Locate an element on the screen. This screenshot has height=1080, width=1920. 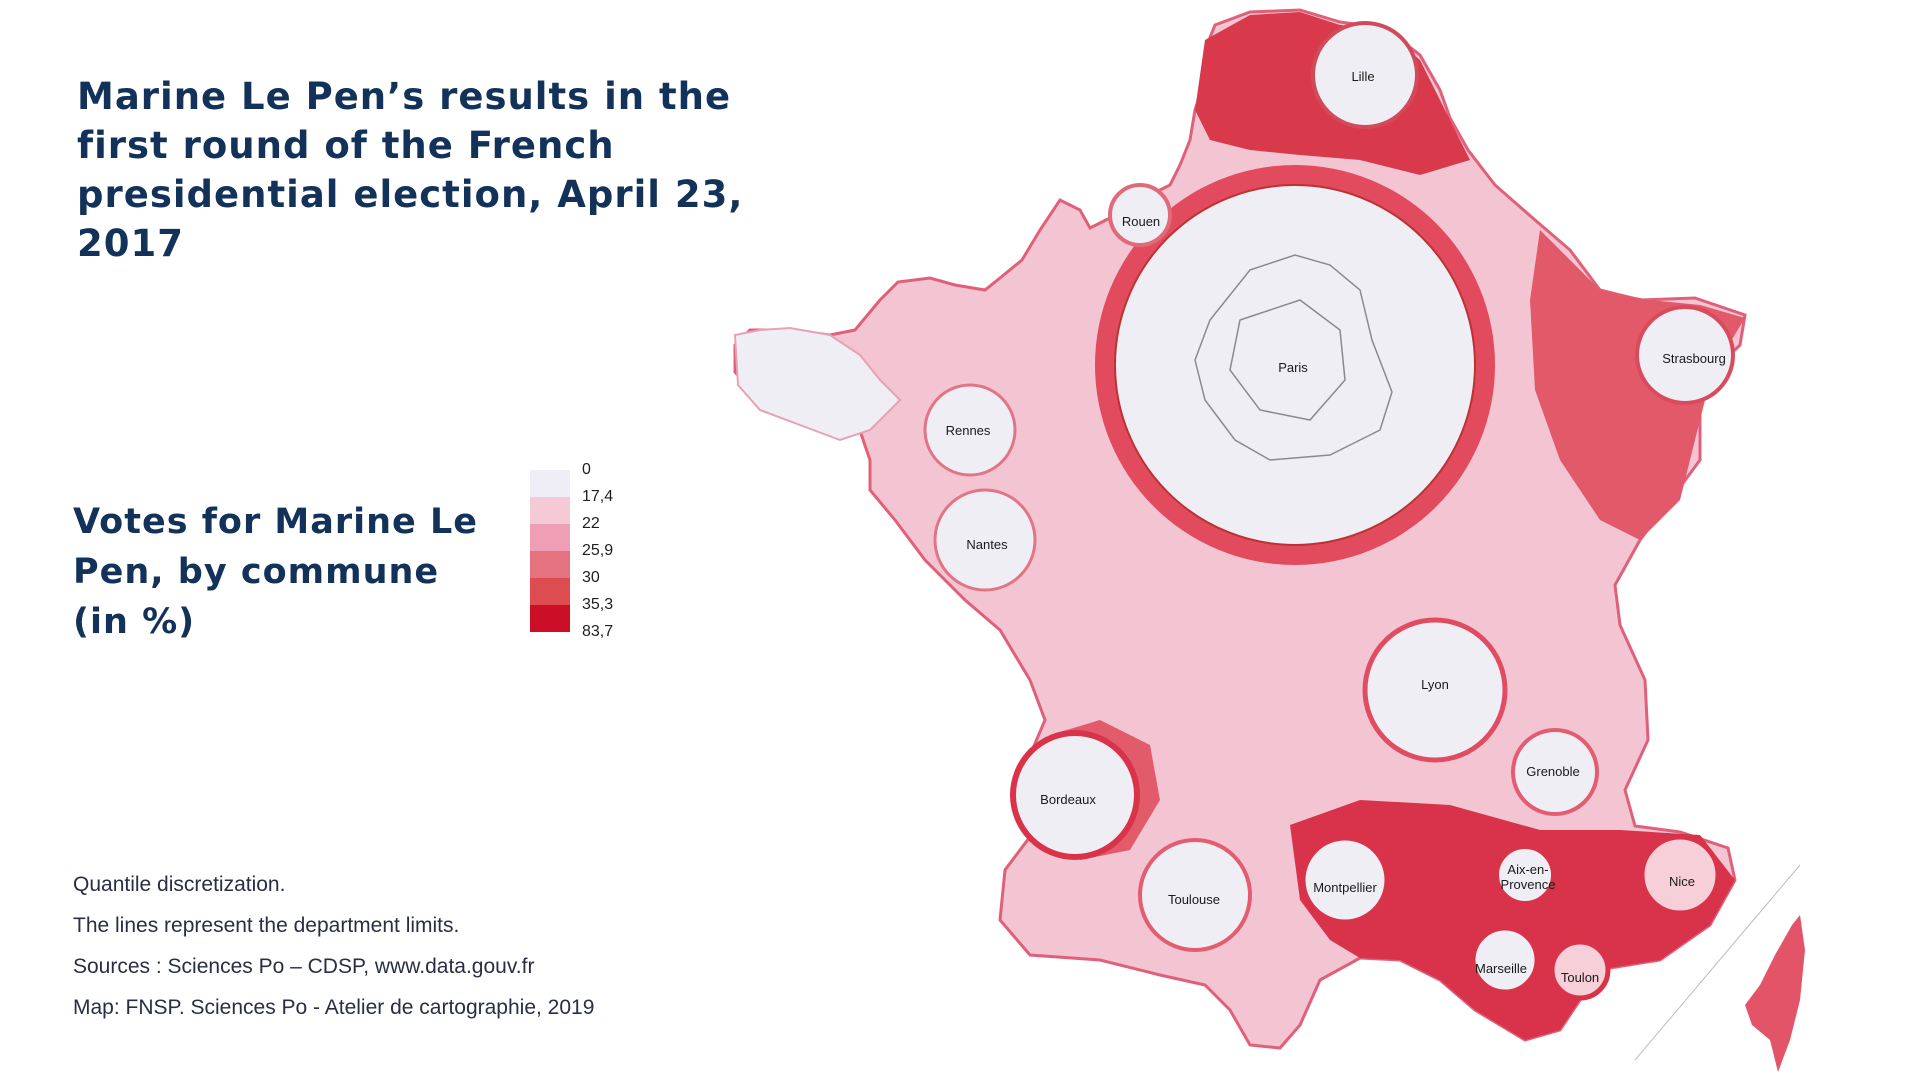
note-discretization: Quantile discretization. is located at coordinates (179, 884).